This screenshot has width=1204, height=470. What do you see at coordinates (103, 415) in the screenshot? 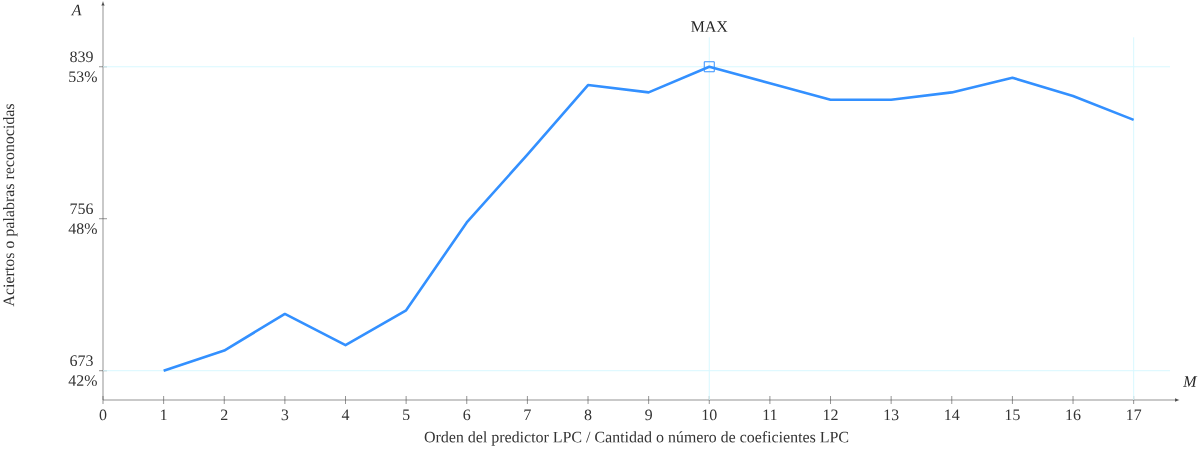
I see `x-tick-label: 0` at bounding box center [103, 415].